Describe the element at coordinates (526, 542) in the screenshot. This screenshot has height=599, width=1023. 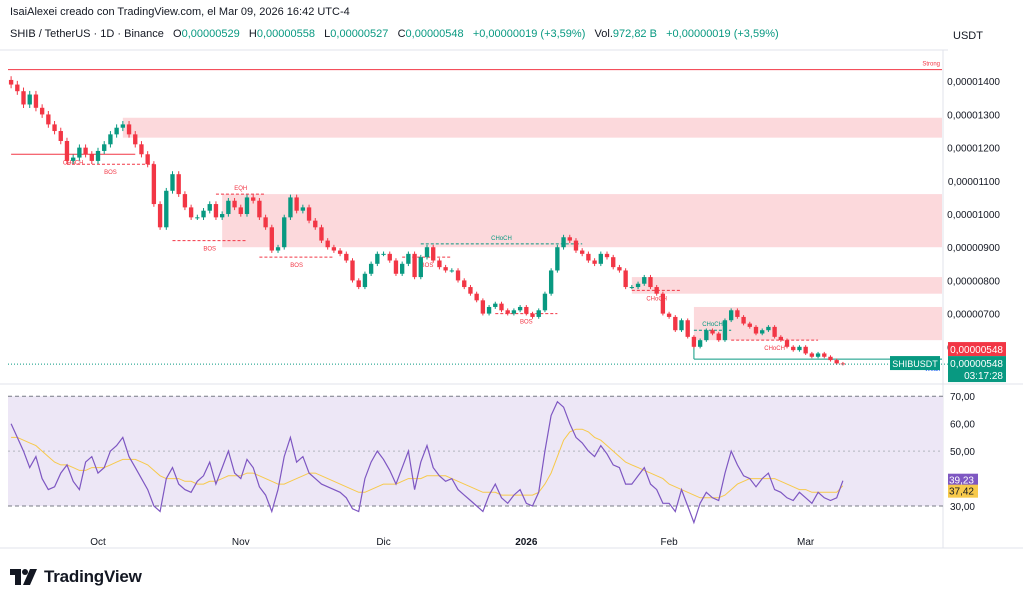
I see `time-axis-tick: 2026` at that location.